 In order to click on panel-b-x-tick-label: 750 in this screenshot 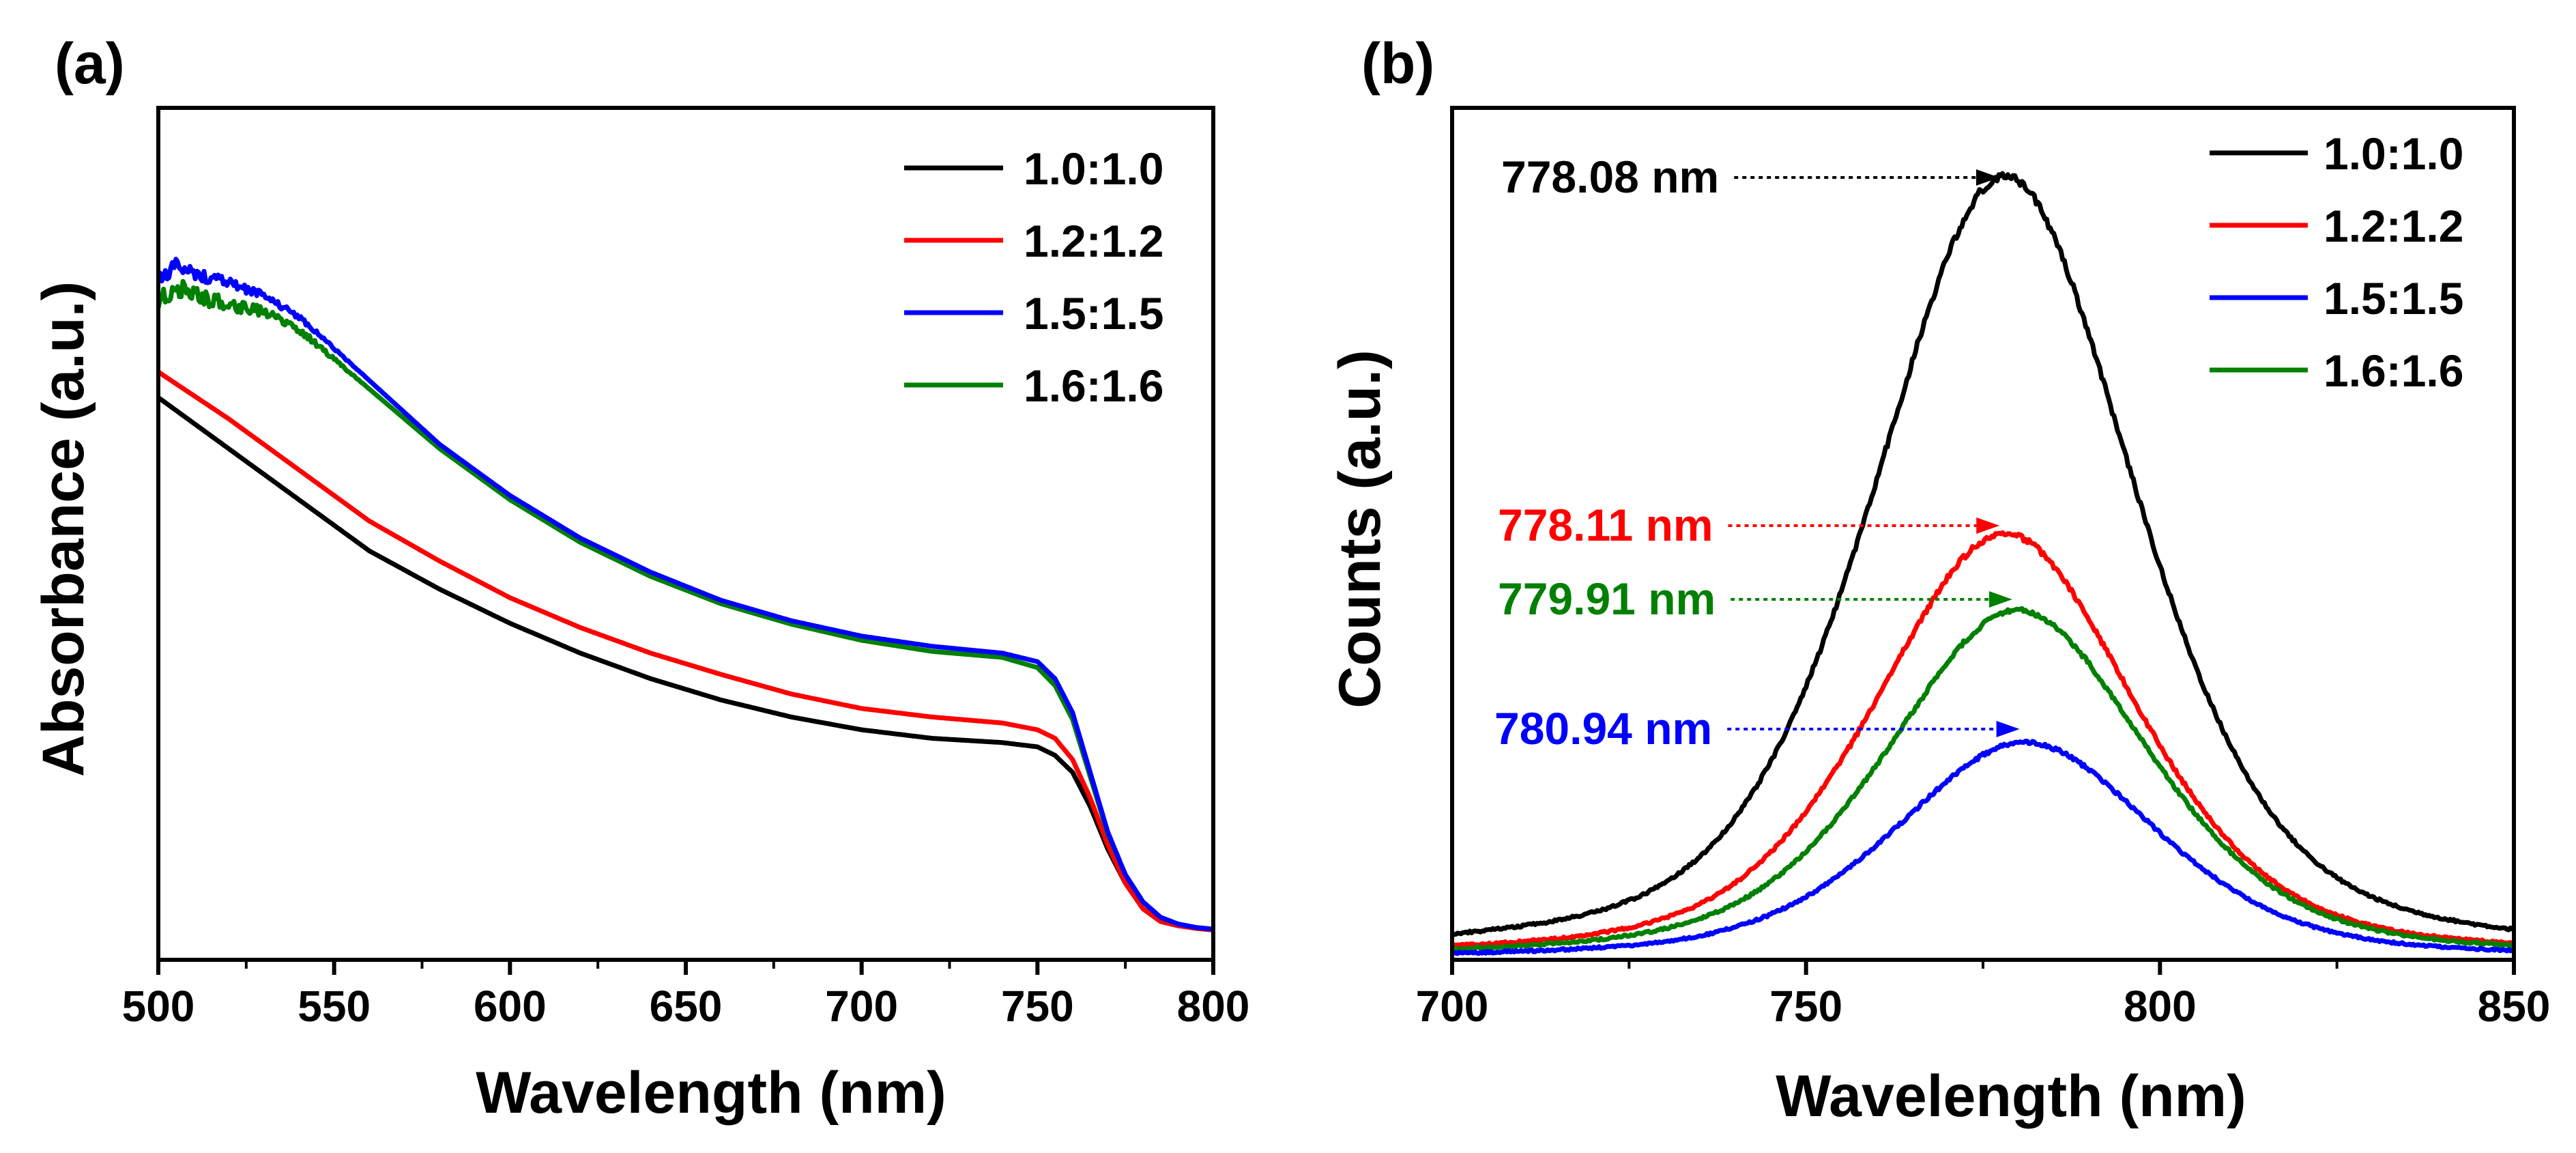, I will do `click(1805, 1006)`.